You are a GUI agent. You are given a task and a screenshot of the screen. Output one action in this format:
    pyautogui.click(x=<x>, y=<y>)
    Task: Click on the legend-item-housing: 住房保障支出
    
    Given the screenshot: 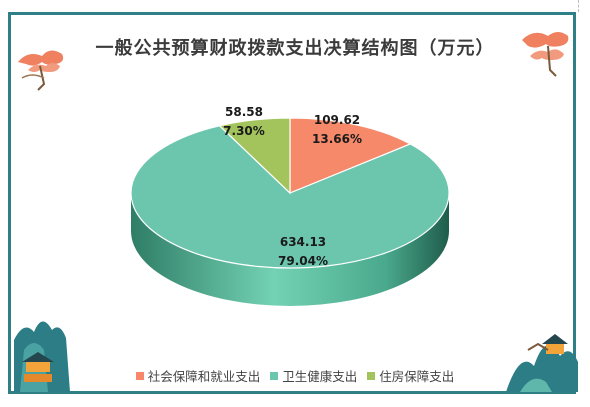 What is the action you would take?
    pyautogui.click(x=410, y=375)
    